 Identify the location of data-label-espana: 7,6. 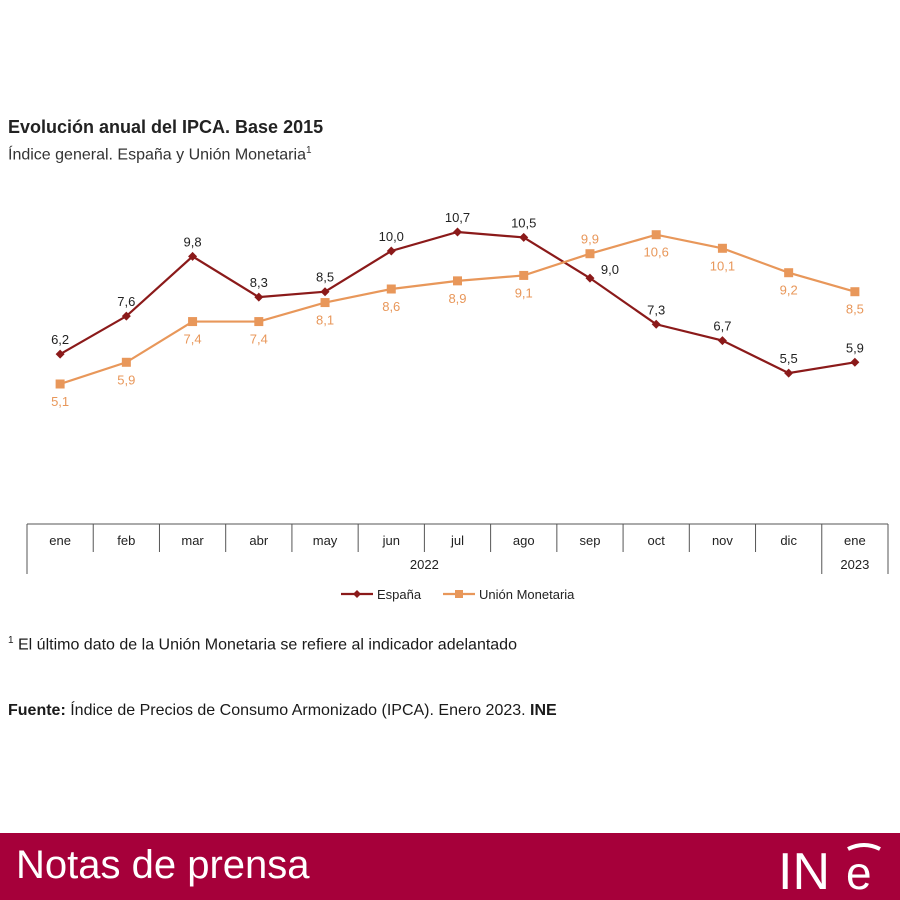
(126, 301).